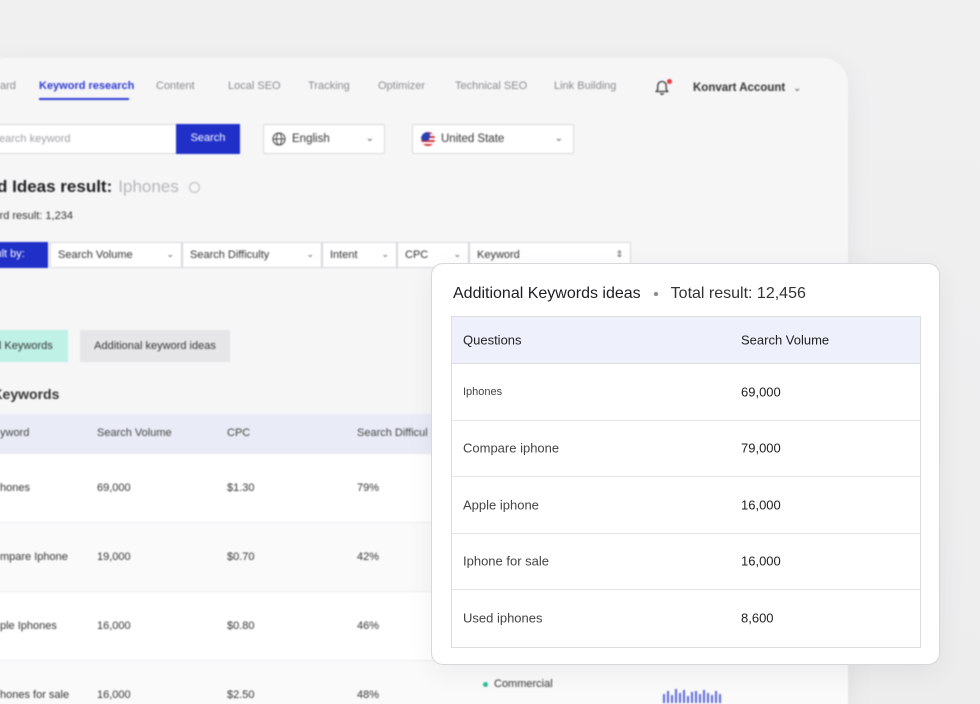  What do you see at coordinates (279, 139) in the screenshot?
I see `globe-icon` at bounding box center [279, 139].